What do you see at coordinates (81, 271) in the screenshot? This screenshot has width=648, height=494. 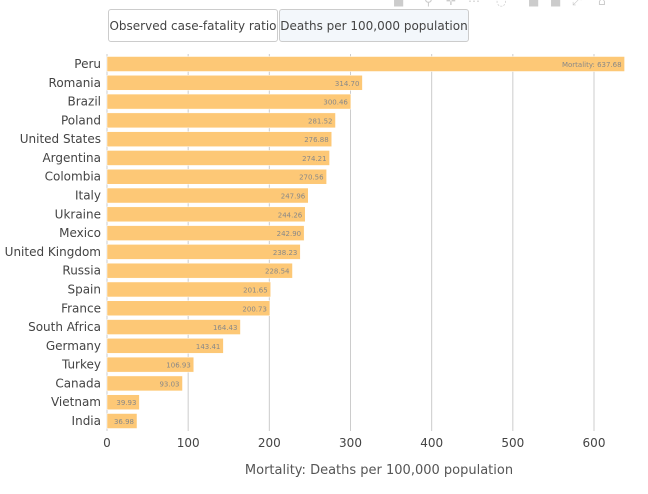 I see `y-tick-label: Russia` at bounding box center [81, 271].